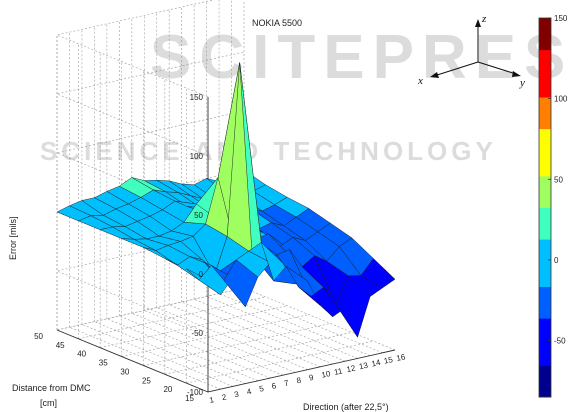 The width and height of the screenshot is (575, 412). I want to click on x-tick-label: 12, so click(351, 368).